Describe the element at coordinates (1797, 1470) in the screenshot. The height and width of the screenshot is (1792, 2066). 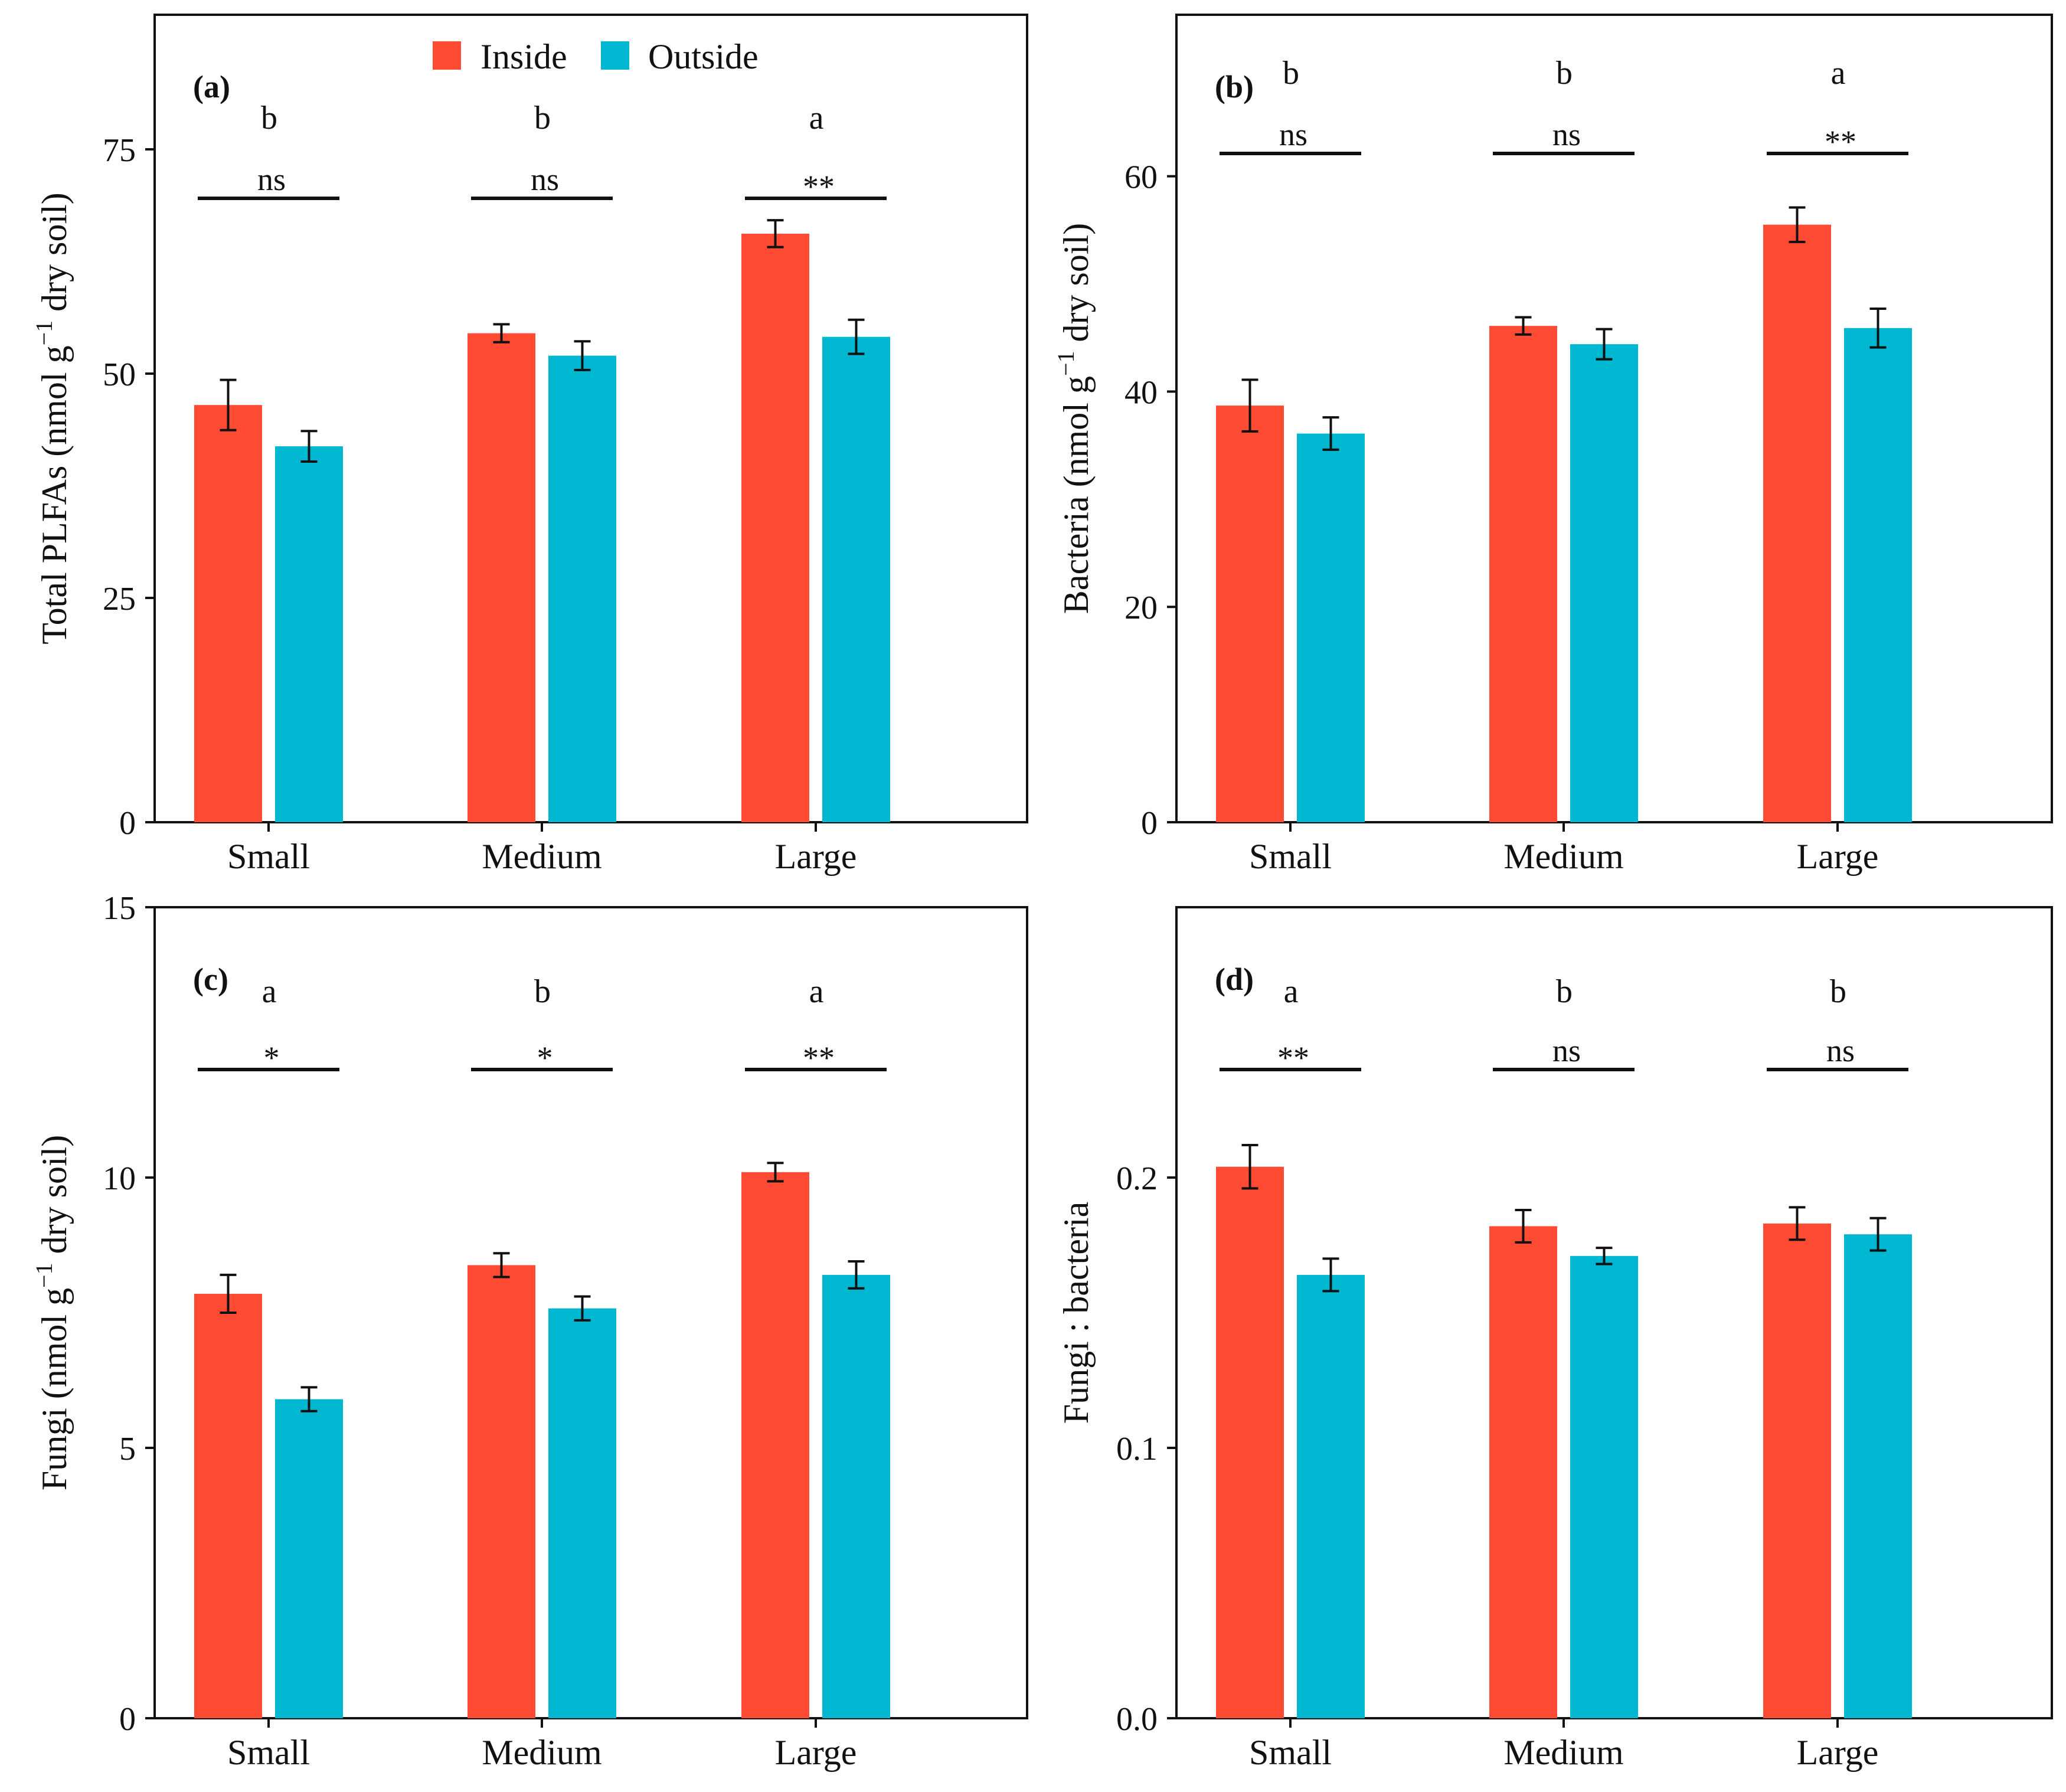
I see `panel-d-bar-inside-large` at that location.